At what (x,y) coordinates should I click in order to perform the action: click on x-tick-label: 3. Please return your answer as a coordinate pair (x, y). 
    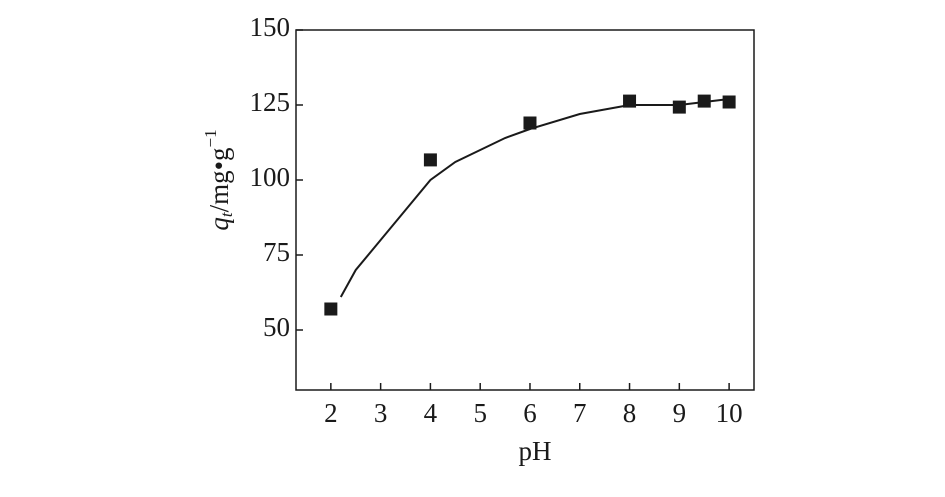
    Looking at the image, I should click on (381, 413).